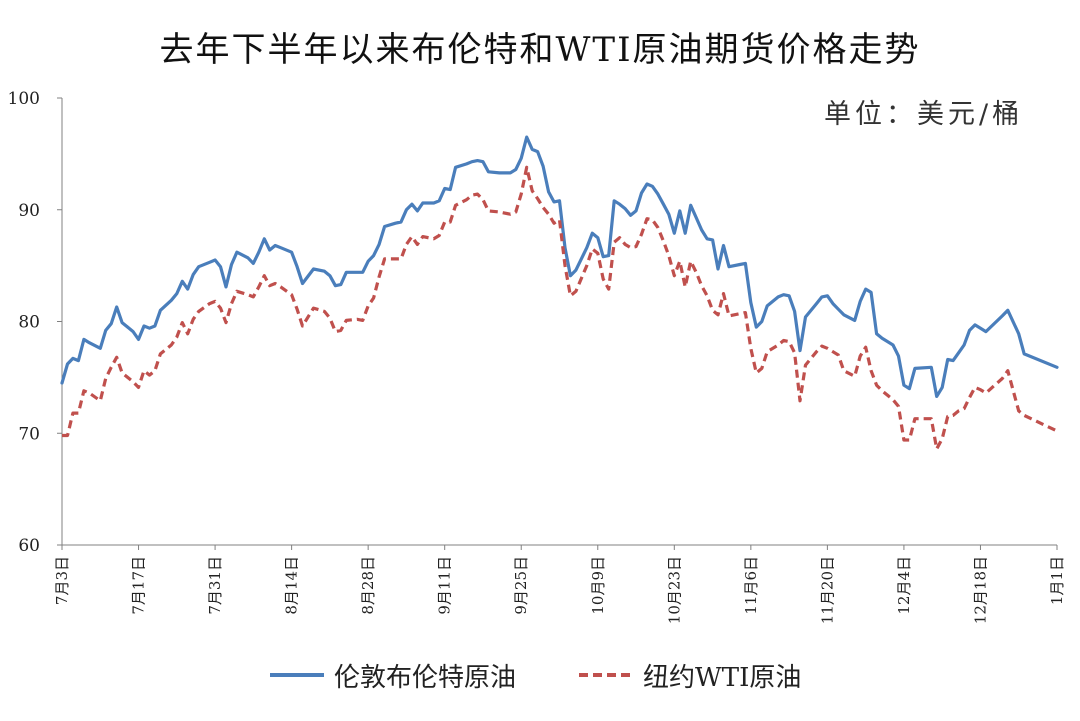 This screenshot has width=1080, height=721. What do you see at coordinates (368, 585) in the screenshot?
I see `x-tick-label: 8月28日` at bounding box center [368, 585].